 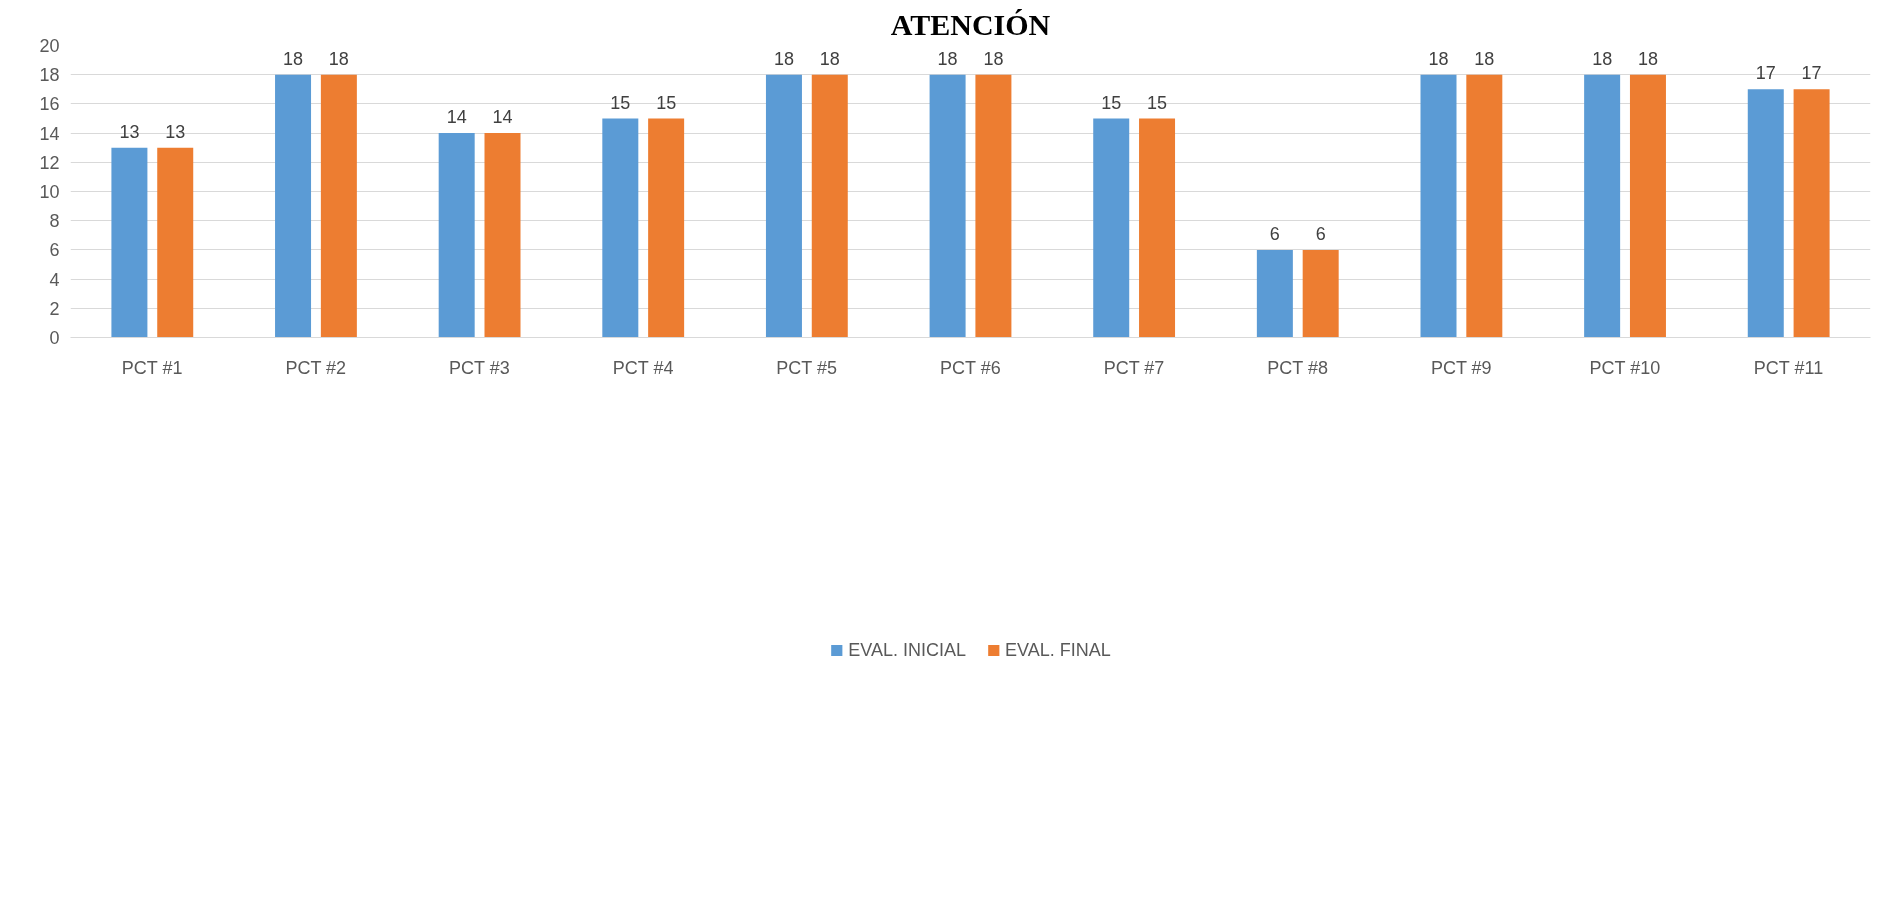 I want to click on x-tick-label: PCT #5, so click(x=807, y=367).